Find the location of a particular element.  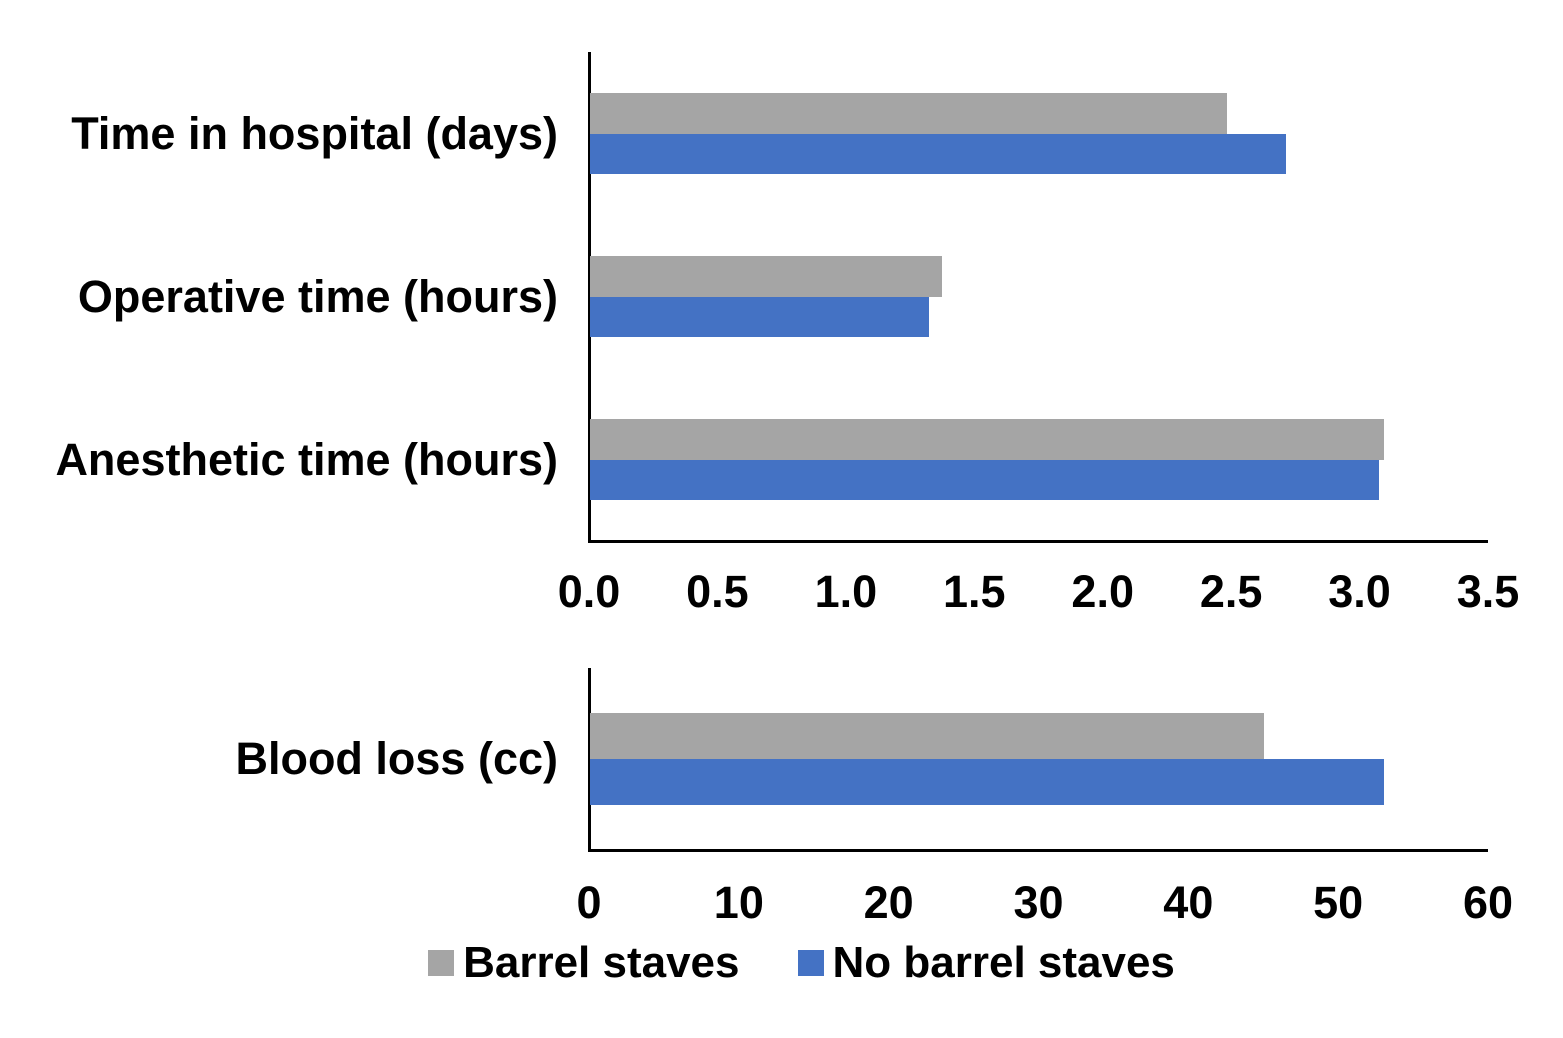

legend-item-barrel-staves: Barrel staves is located at coordinates (584, 963).